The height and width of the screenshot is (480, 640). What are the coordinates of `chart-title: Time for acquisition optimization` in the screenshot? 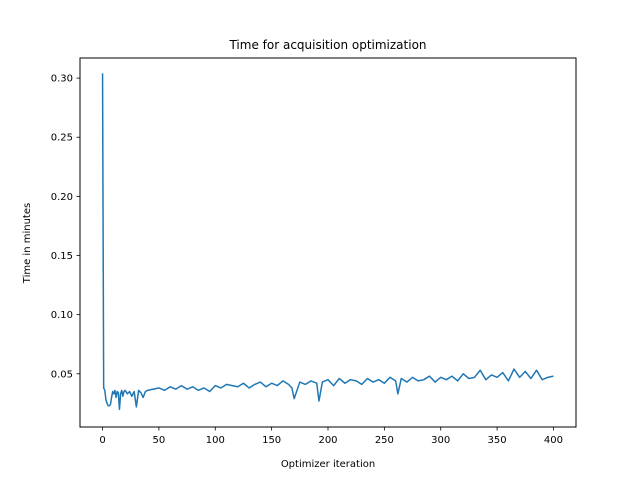 It's located at (327, 45).